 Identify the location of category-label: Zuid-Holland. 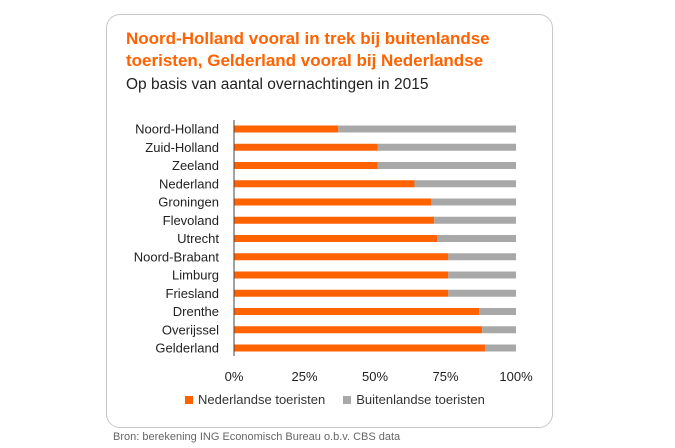
(182, 147).